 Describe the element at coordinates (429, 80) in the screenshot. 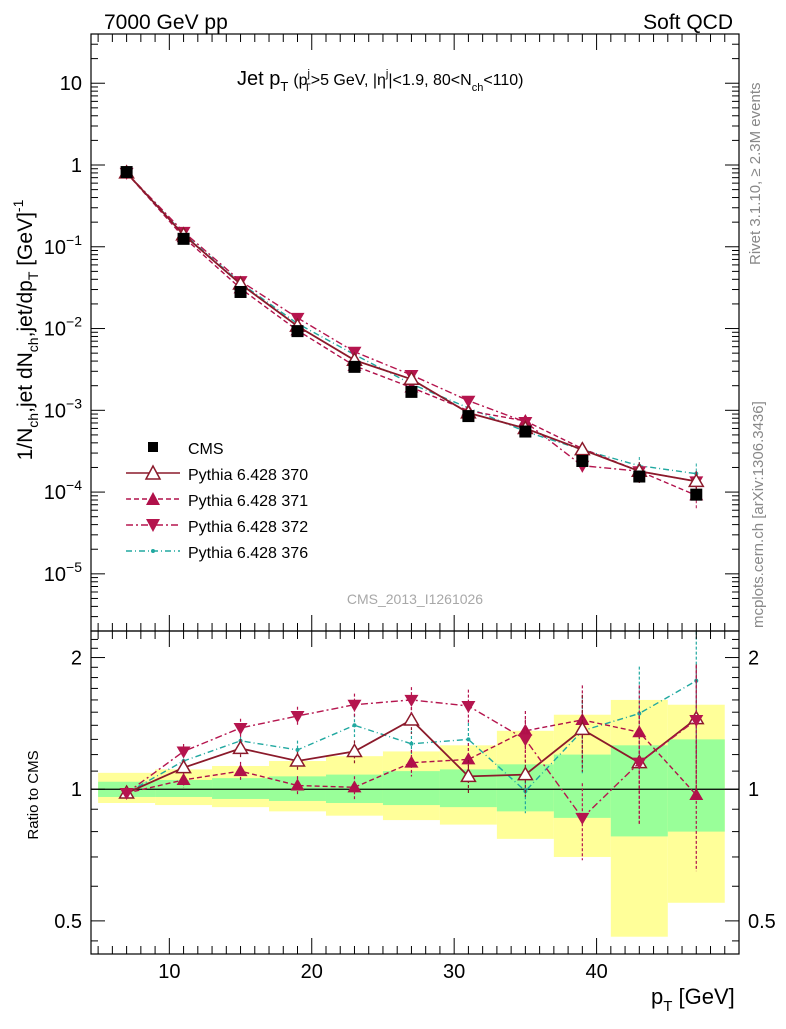

I see `title-part-d: |<1.9, 80<N` at that location.